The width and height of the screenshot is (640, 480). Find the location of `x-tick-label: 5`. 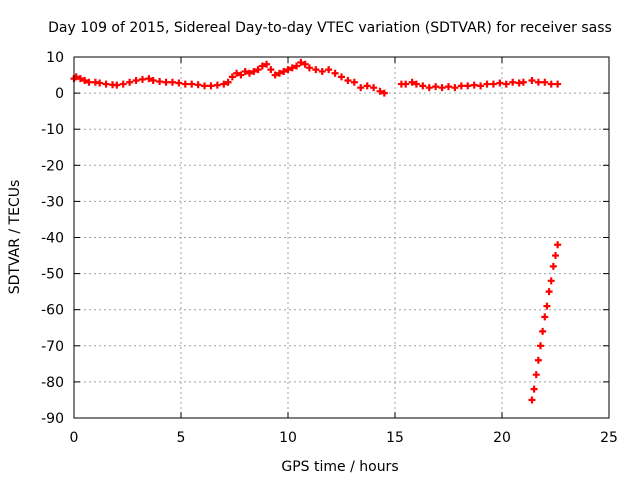

x-tick-label: 5 is located at coordinates (181, 438).